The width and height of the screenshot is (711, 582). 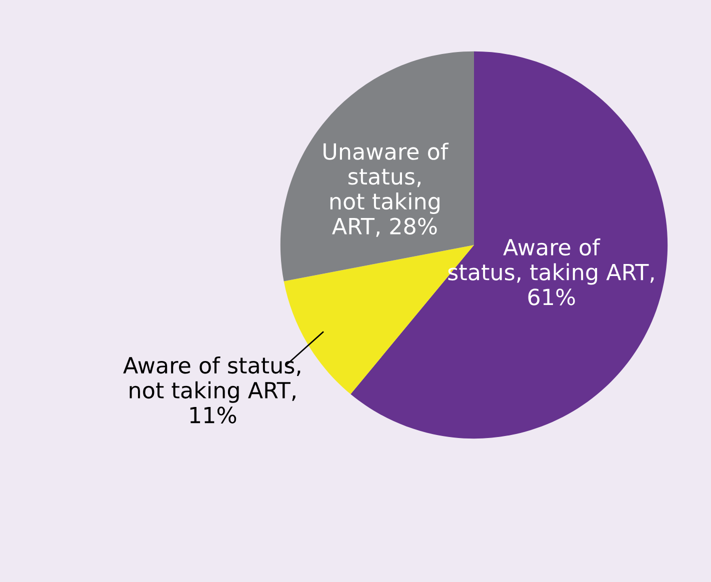 What do you see at coordinates (211, 390) in the screenshot?
I see `slice-label: Aware of status, not taking ART, 11%` at bounding box center [211, 390].